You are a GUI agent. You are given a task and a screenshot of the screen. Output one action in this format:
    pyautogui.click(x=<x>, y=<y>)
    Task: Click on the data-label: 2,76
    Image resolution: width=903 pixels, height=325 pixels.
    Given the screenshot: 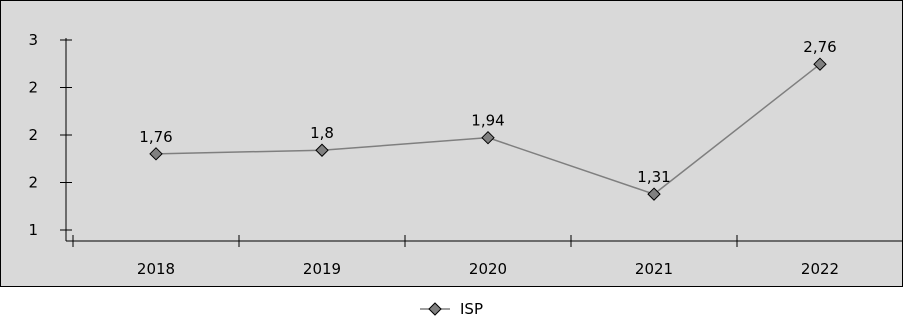 What is the action you would take?
    pyautogui.click(x=819, y=47)
    